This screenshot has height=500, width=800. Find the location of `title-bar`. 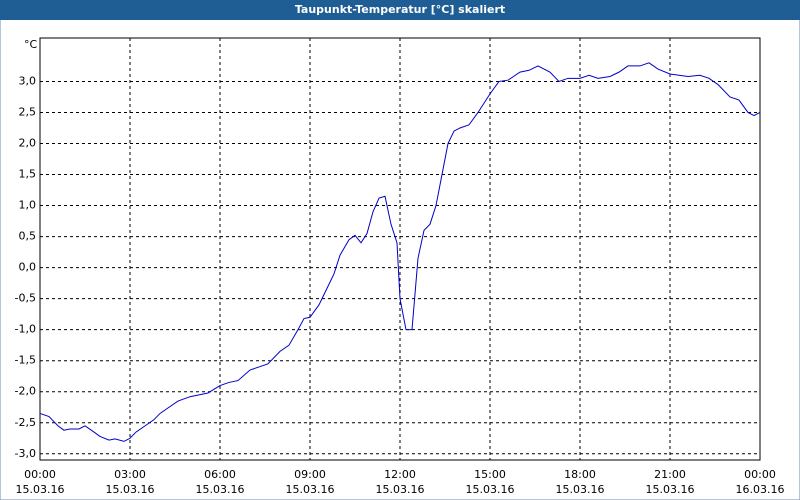

title-bar is located at coordinates (400, 10).